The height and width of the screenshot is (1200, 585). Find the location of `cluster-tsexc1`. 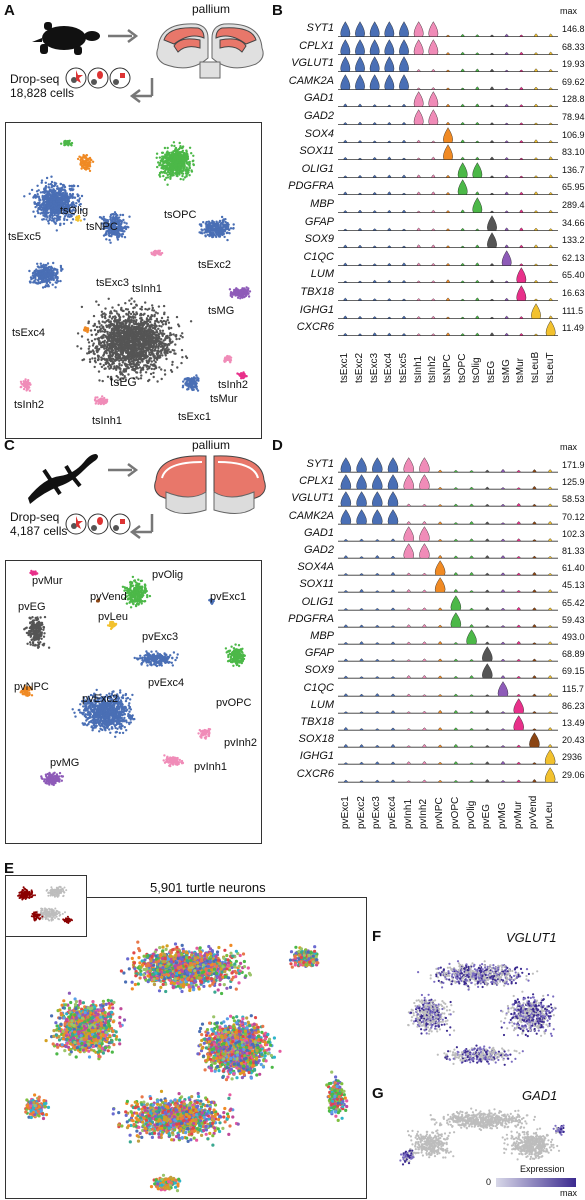

cluster-tsexc1 is located at coordinates (190, 383).